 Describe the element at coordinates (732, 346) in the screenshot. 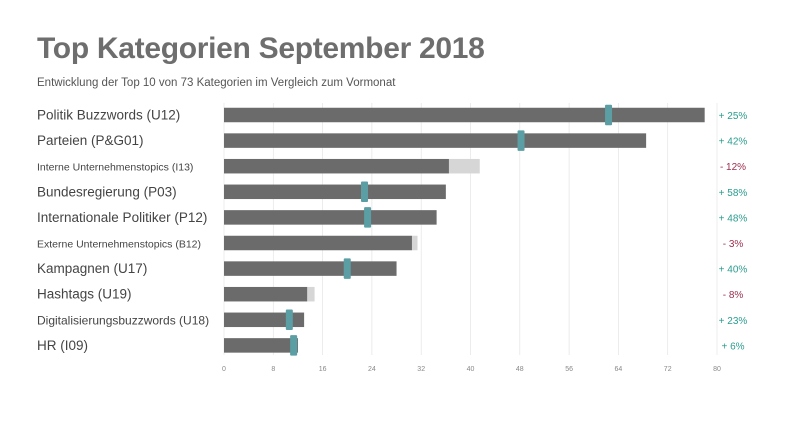

I see `change-label: + 6%` at that location.